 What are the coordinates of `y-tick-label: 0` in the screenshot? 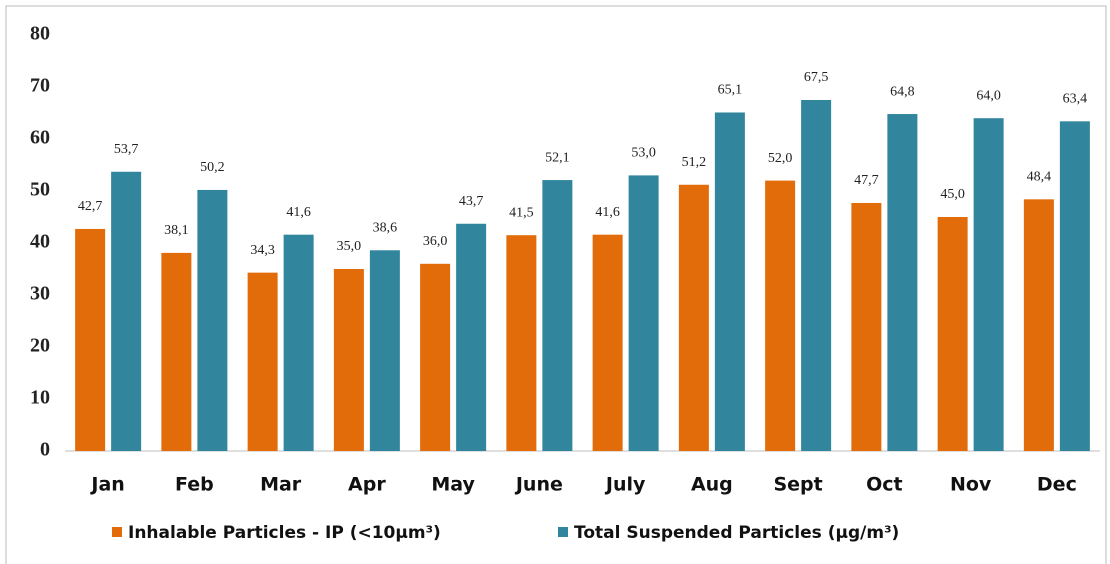 It's located at (45, 450).